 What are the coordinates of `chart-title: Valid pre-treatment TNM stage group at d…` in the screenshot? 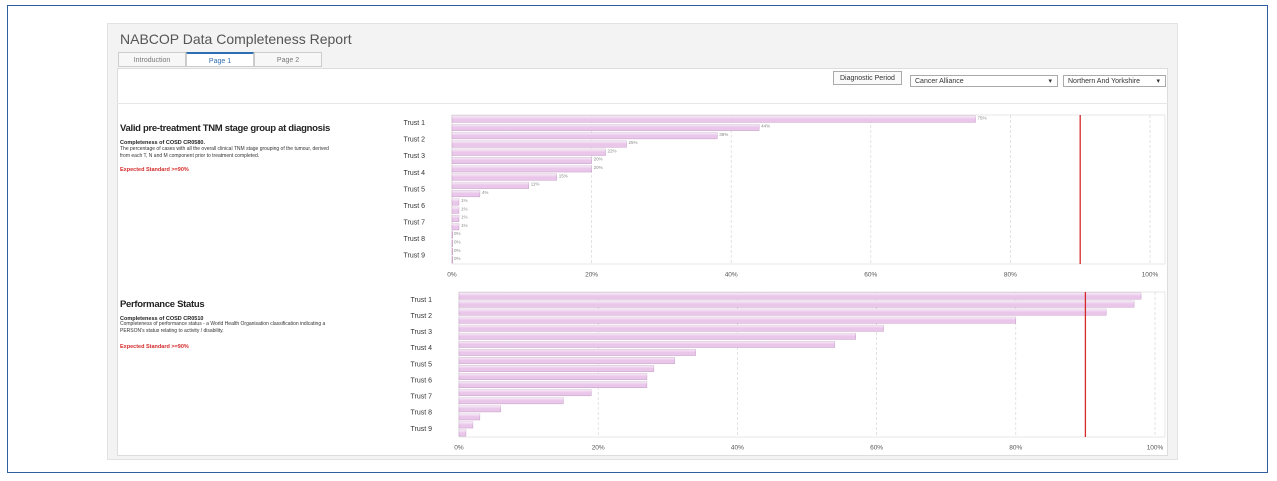 It's located at (225, 128).